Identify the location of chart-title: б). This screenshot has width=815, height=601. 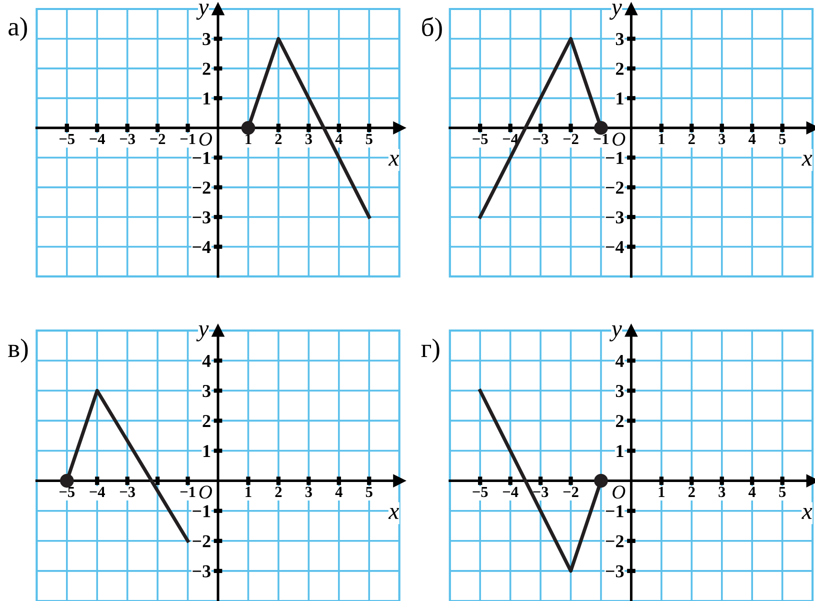
(432, 29).